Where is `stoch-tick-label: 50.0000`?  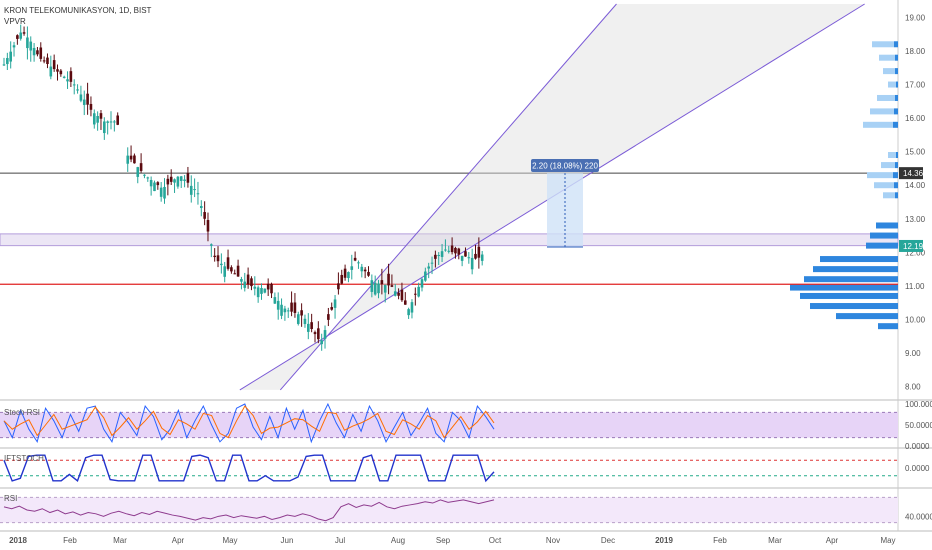
stoch-tick-label: 50.0000 is located at coordinates (918, 425).